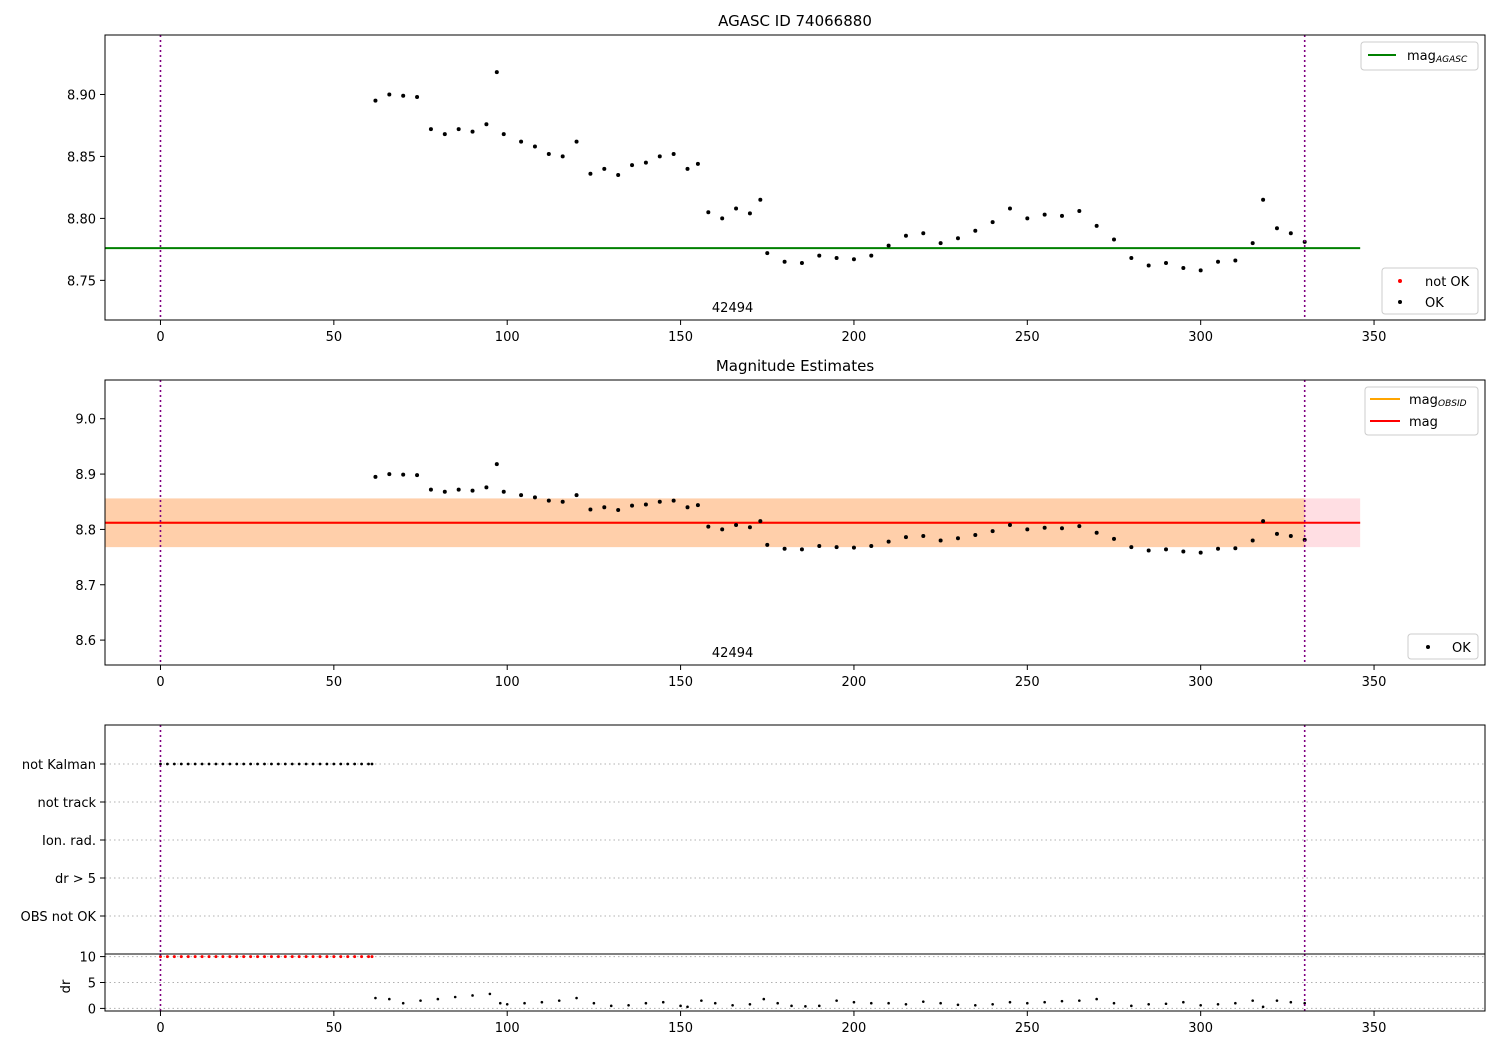  I want to click on x-tick-label: 350, so click(1374, 682).